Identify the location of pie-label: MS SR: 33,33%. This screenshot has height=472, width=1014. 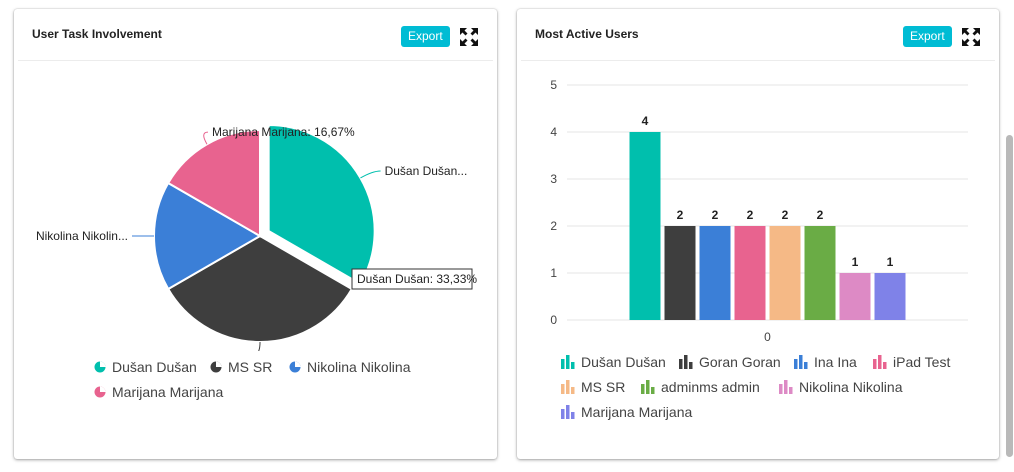
(206, 350).